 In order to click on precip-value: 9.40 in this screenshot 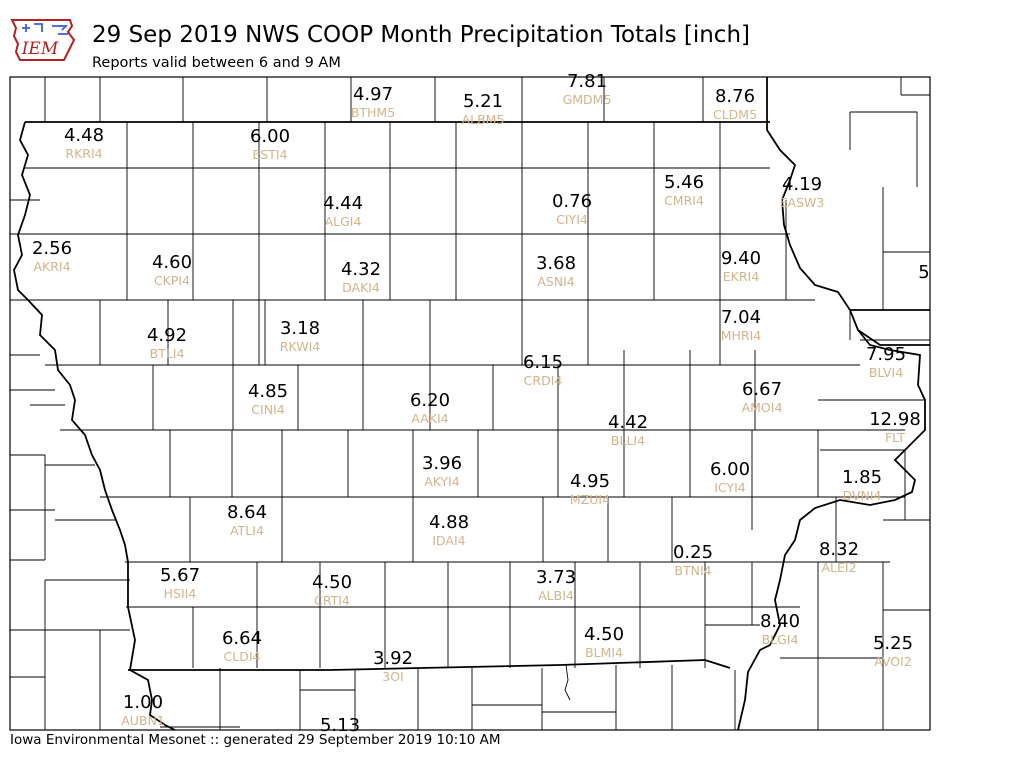, I will do `click(741, 258)`.